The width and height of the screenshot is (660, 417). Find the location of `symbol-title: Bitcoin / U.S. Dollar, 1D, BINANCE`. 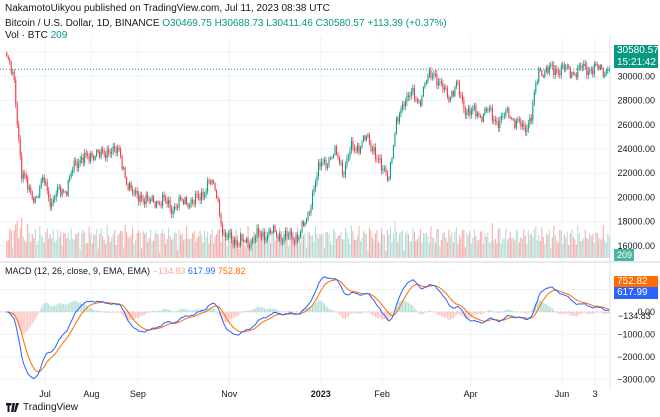

symbol-title: Bitcoin / U.S. Dollar, 1D, BINANCE is located at coordinates (82, 23).